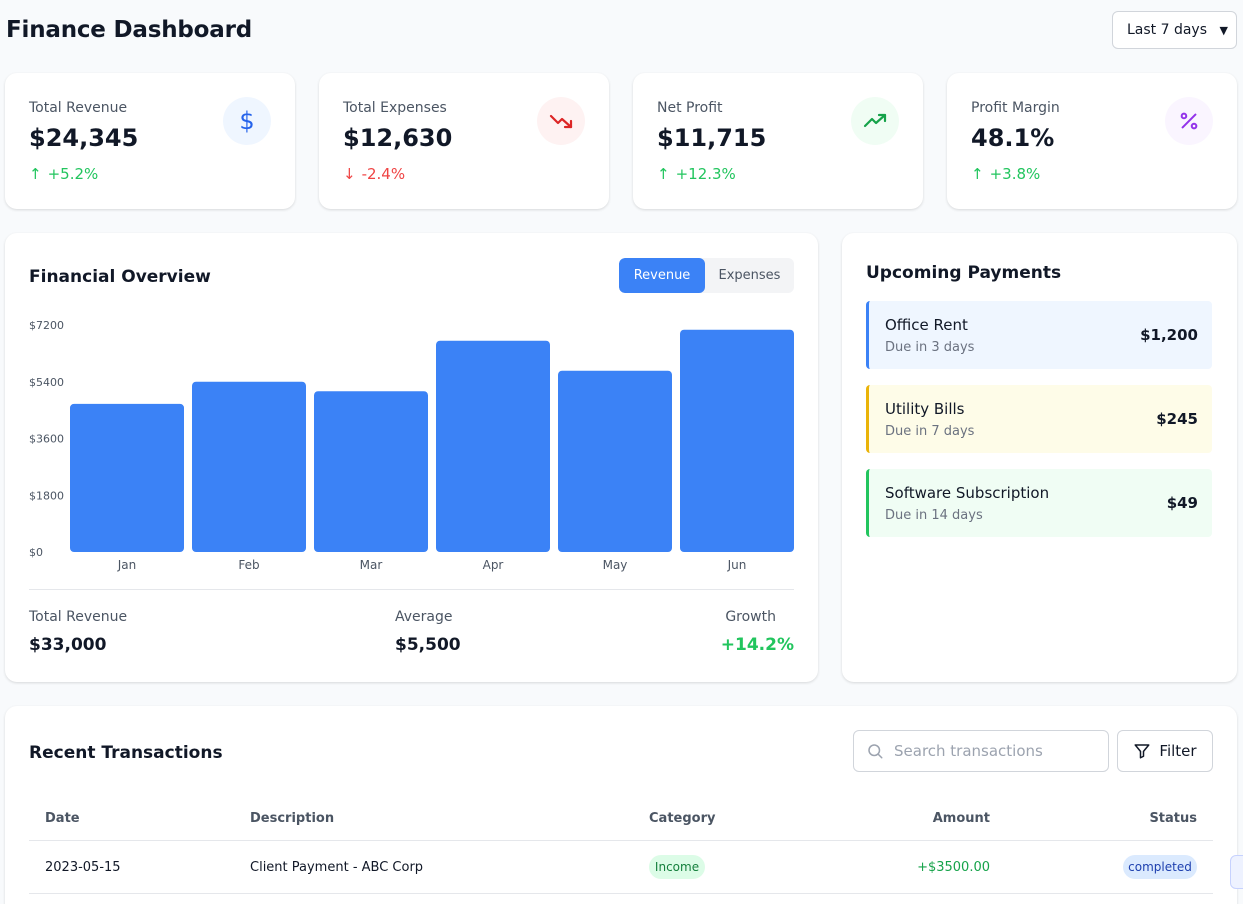 This screenshot has height=904, width=1243. I want to click on summary-label-growth: Growth, so click(750, 617).